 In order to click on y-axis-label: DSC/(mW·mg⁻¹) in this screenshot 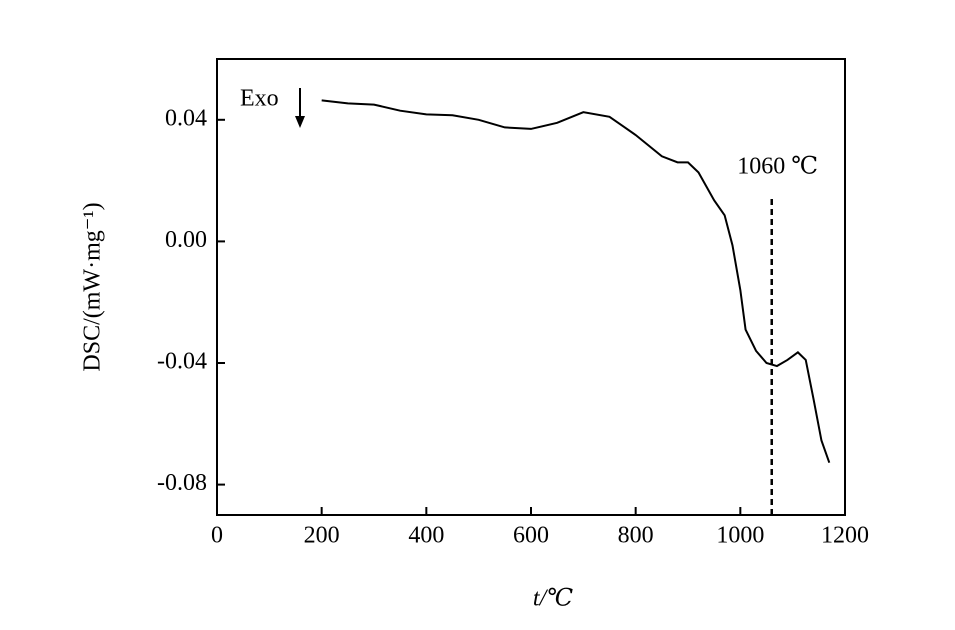, I will do `click(93, 286)`.